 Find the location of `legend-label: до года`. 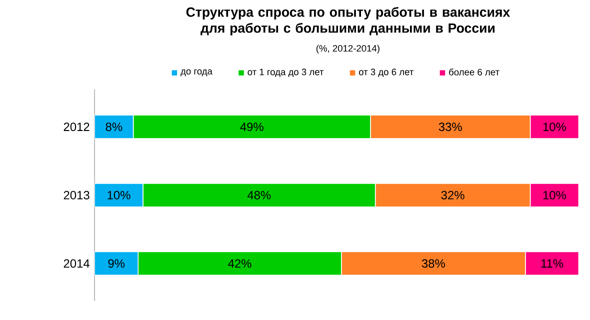

legend-label: до года is located at coordinates (196, 72).